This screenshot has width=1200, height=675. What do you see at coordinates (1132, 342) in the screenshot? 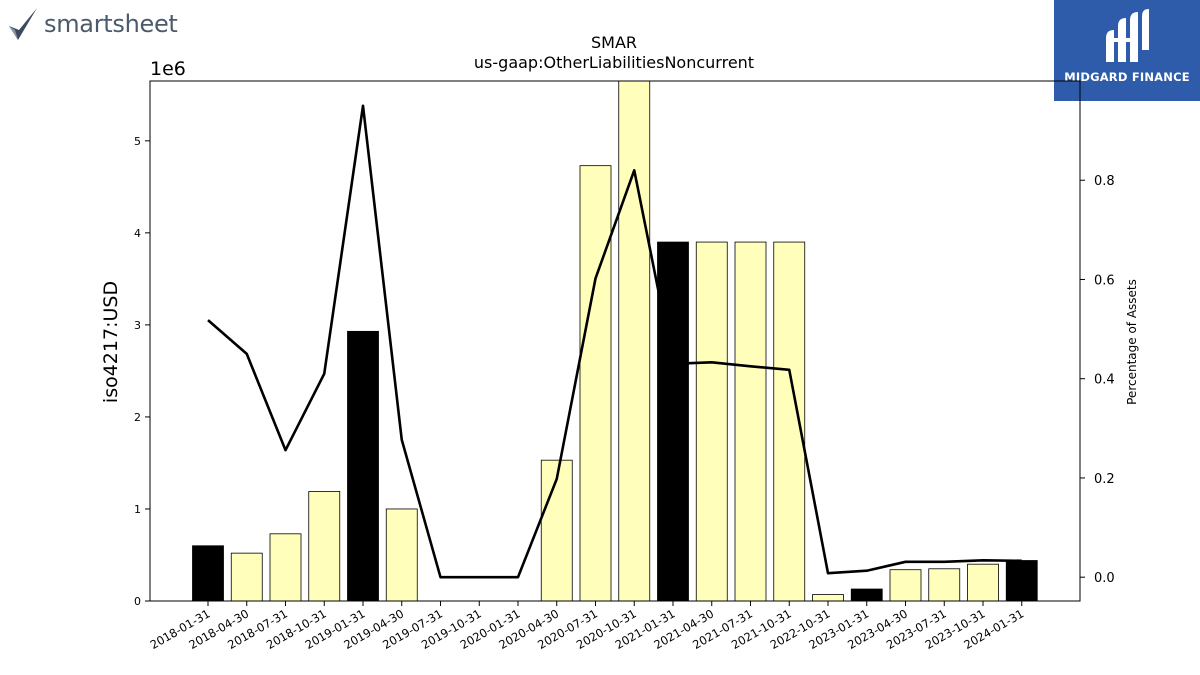
I see `y-axis-right-label: Percentage of Assets` at bounding box center [1132, 342].